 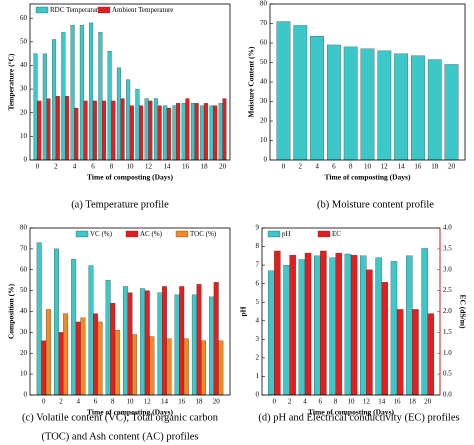 I want to click on y-tick-label: 80, so click(x=24, y=228).